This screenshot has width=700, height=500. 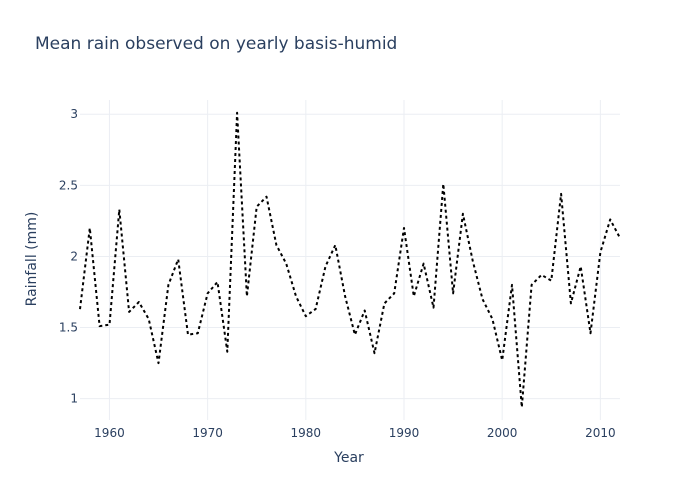 I want to click on y-tick-label: 3, so click(x=74, y=114).